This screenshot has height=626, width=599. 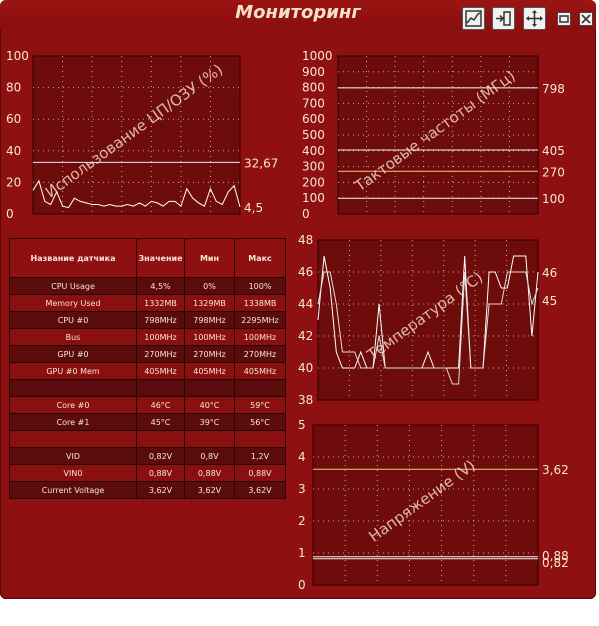 What do you see at coordinates (305, 304) in the screenshot?
I see `y-tick-label: 44` at bounding box center [305, 304].